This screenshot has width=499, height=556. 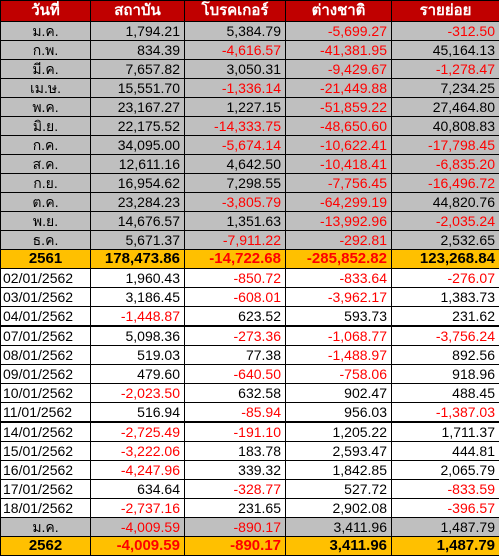 I want to click on foreign-value: -758.06, so click(x=339, y=374).